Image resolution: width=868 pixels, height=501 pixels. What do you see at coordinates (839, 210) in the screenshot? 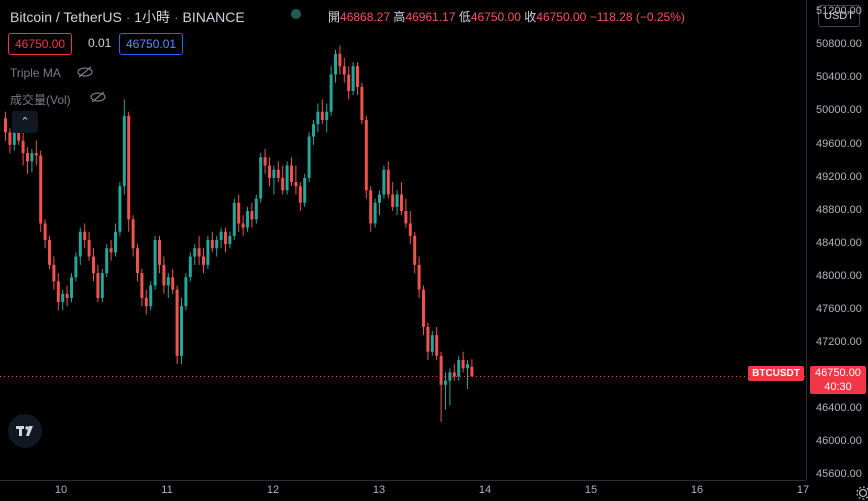
I see `price-tick: 48800.00` at bounding box center [839, 210].